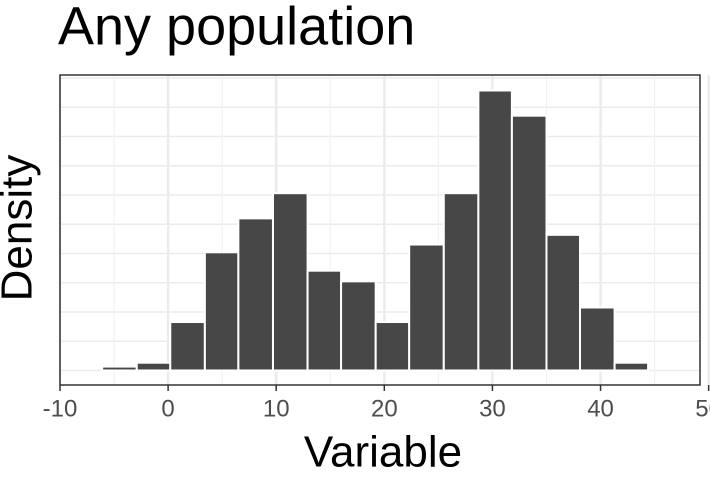  I want to click on x-tick-label: 20, so click(384, 408).